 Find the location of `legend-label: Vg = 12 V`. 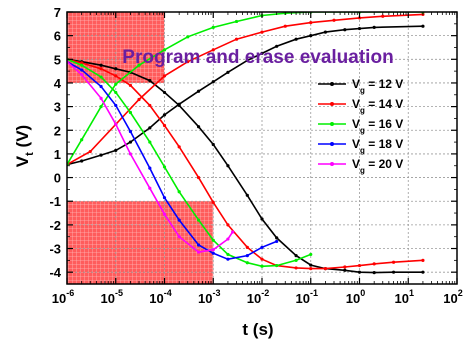

legend-label: Vg = 12 V is located at coordinates (377, 86).